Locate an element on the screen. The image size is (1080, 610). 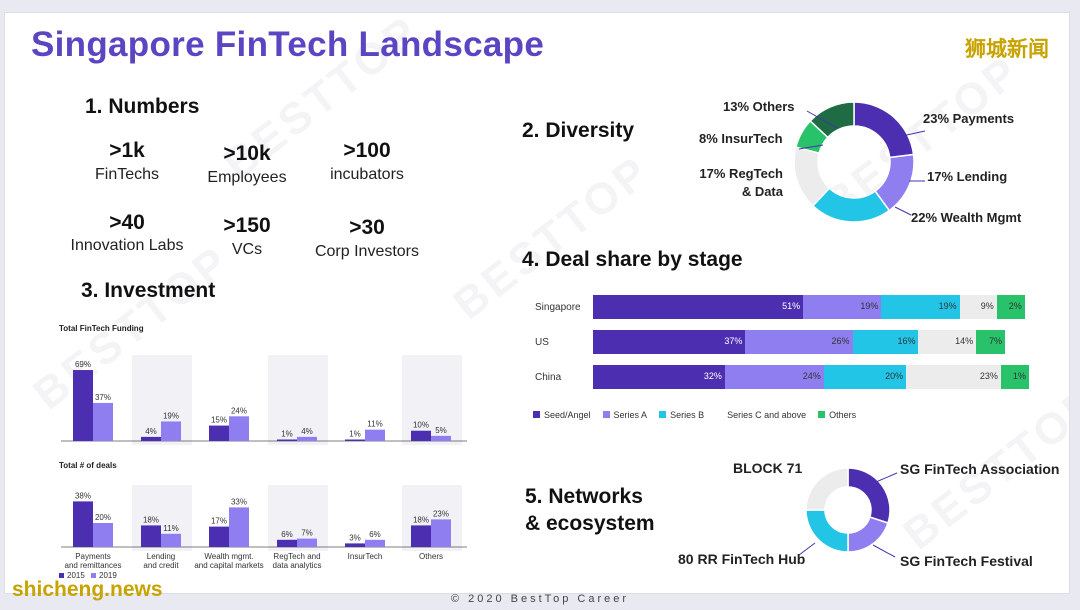
stat-value: >30 is located at coordinates (367, 227).